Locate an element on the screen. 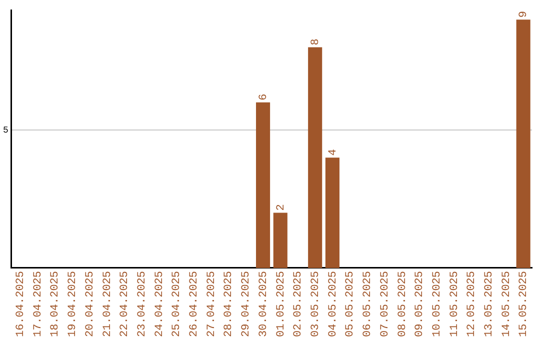 This screenshot has width=540, height=340. x-tick-label: 14.05.2025 is located at coordinates (506, 304).